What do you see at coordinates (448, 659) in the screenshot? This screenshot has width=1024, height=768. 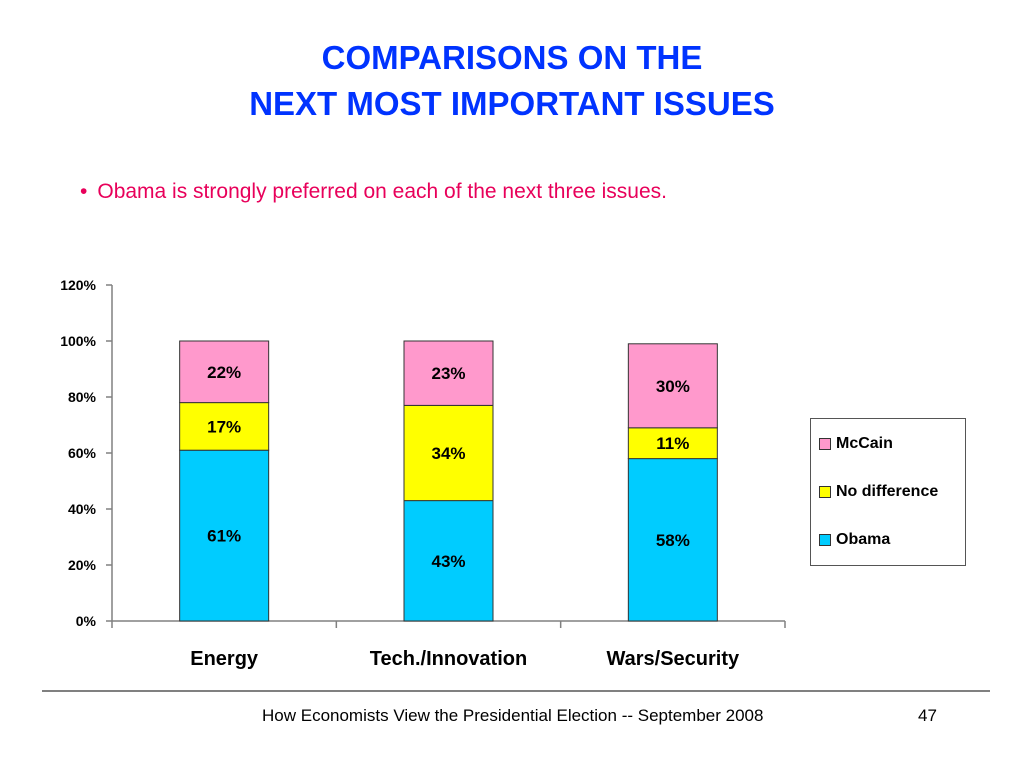 I see `x-category-label: Tech./Innovation` at bounding box center [448, 659].